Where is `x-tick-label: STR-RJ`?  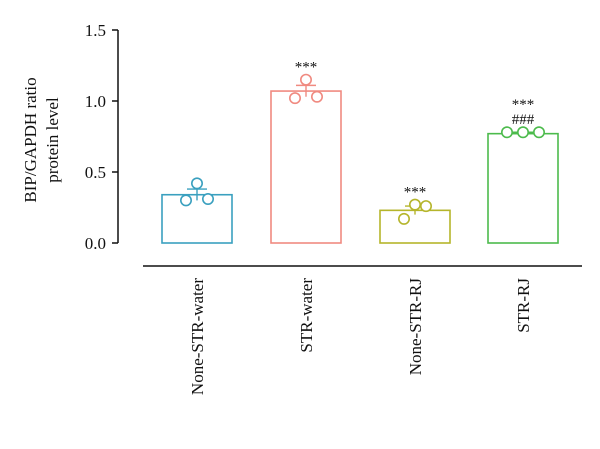
x-tick-label: STR-RJ is located at coordinates (523, 305).